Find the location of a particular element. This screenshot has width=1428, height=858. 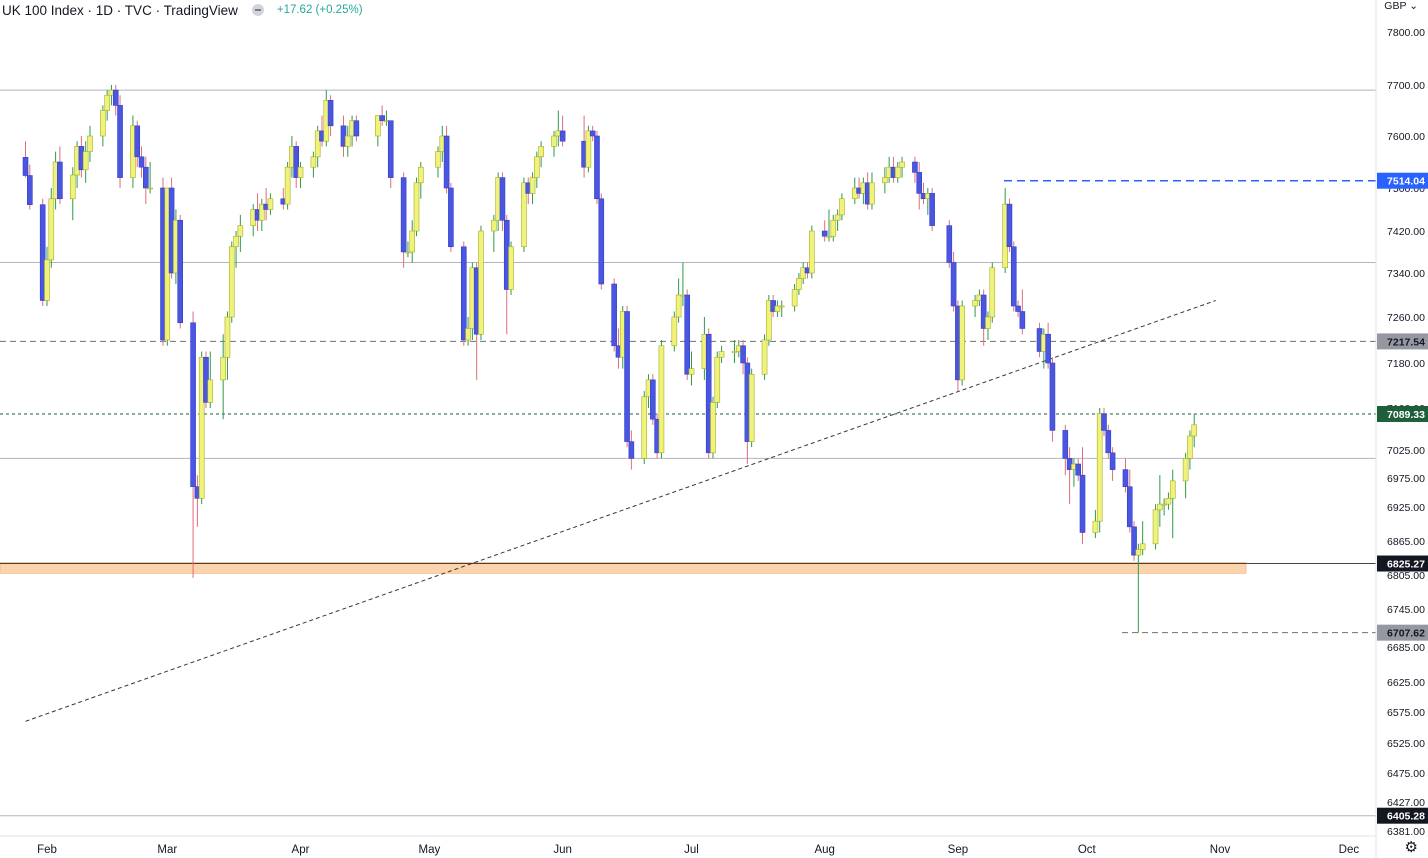

minus-circle-icon is located at coordinates (257, 10).